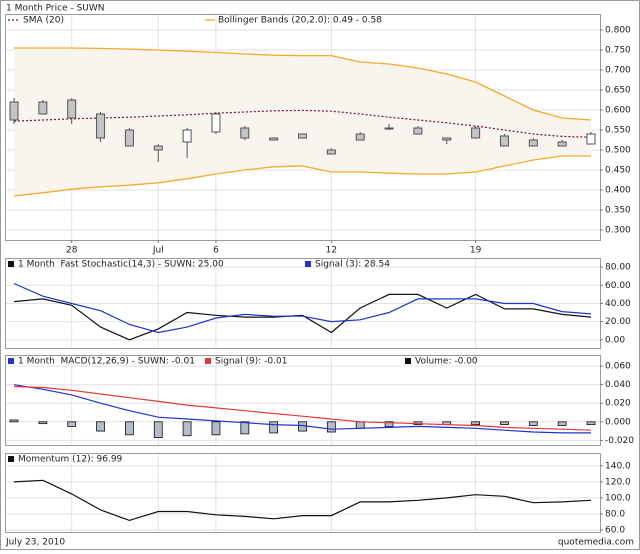  Describe the element at coordinates (596, 543) in the screenshot. I see `footer-source: quotemedia.com` at that location.